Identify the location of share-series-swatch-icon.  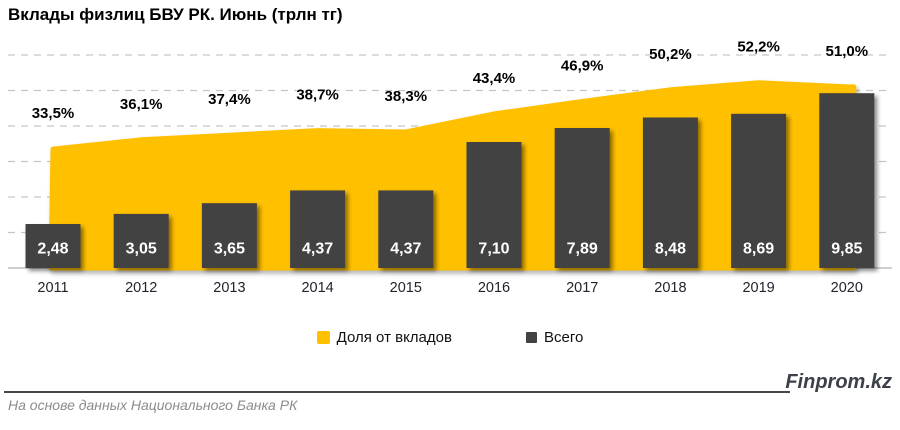
(323, 337).